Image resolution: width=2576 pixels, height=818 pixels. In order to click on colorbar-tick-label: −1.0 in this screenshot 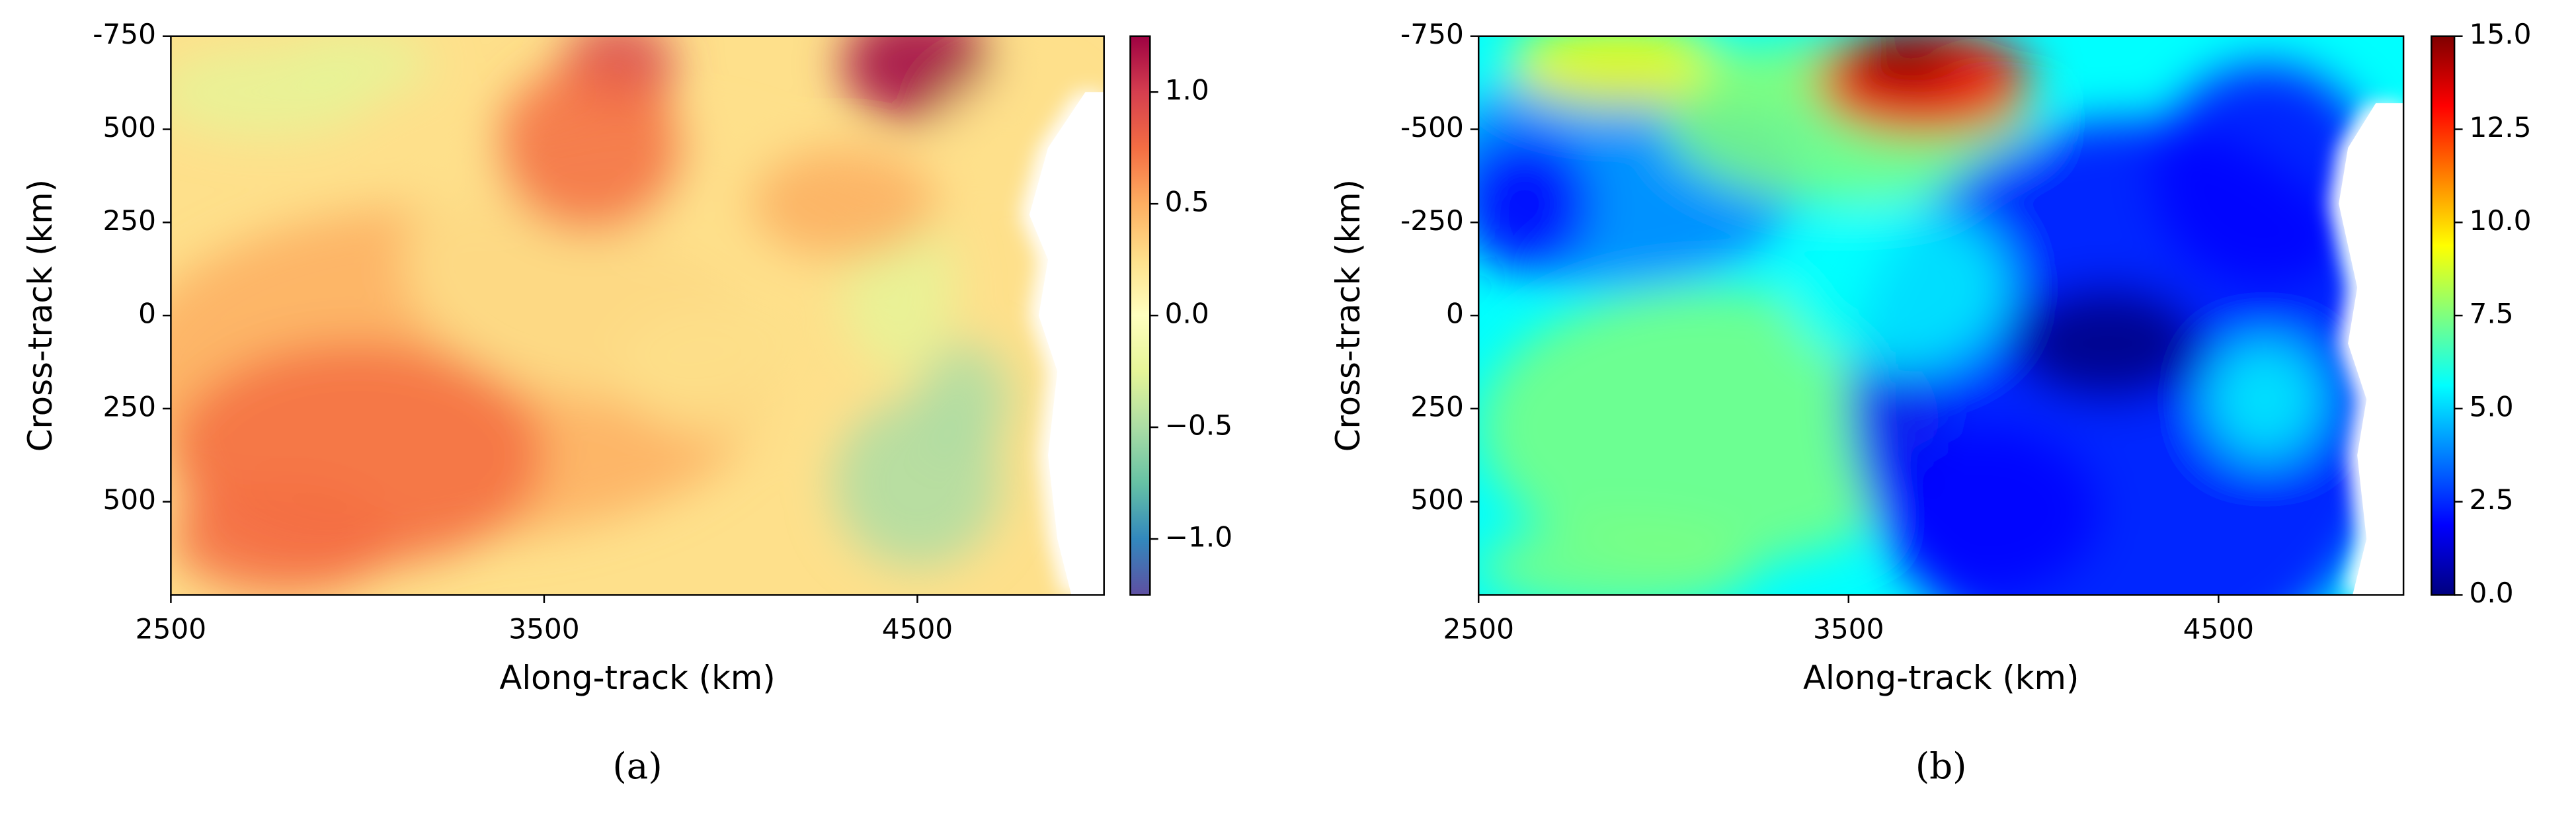, I will do `click(1199, 537)`.